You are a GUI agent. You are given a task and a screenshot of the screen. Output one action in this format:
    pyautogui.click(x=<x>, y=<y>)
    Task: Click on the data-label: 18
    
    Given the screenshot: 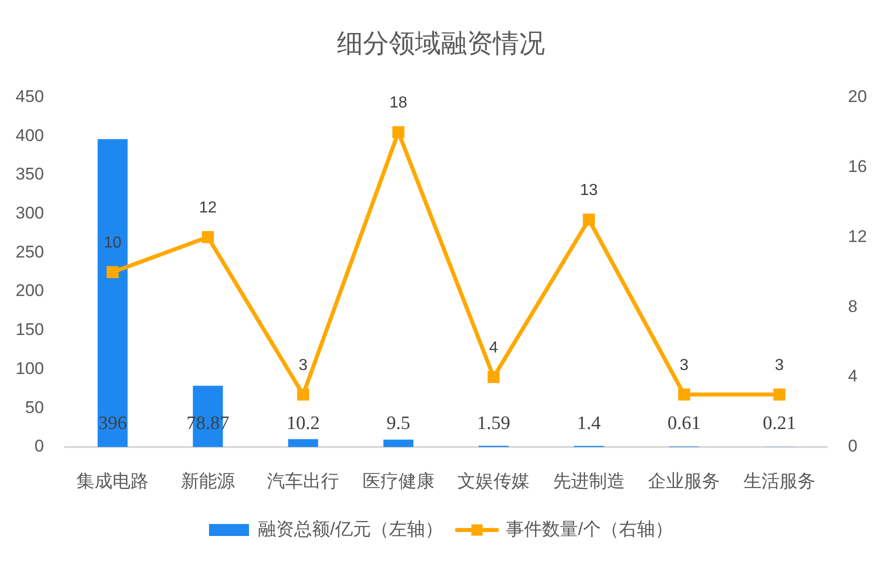 What is the action you would take?
    pyautogui.click(x=398, y=103)
    